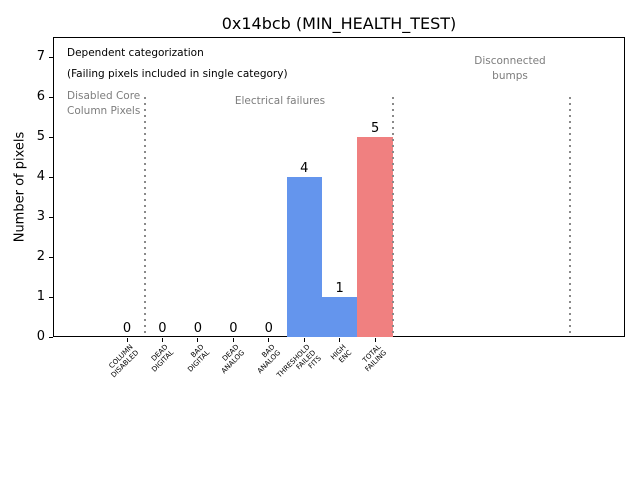 Image resolution: width=640 pixels, height=480 pixels. What do you see at coordinates (104, 104) in the screenshot?
I see `annotation-disabled-core-column-pixels: Disabled Core Column Pixels` at bounding box center [104, 104].